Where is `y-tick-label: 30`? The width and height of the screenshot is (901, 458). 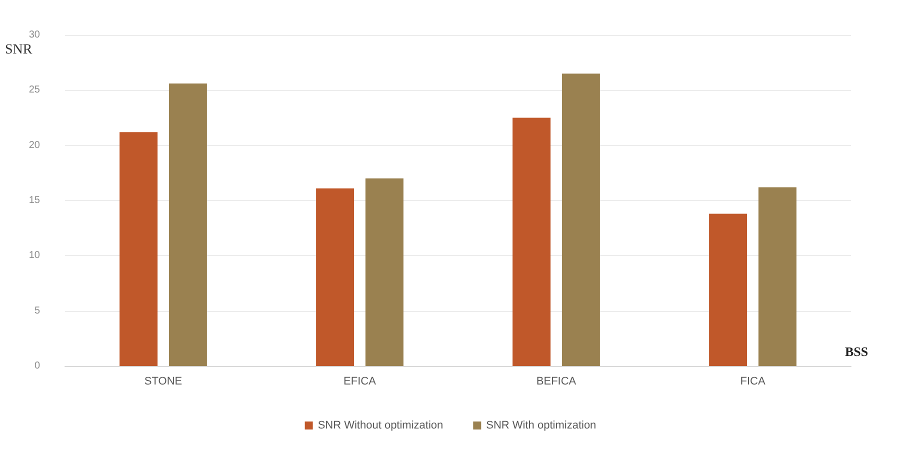 y-tick-label: 30 is located at coordinates (34, 35).